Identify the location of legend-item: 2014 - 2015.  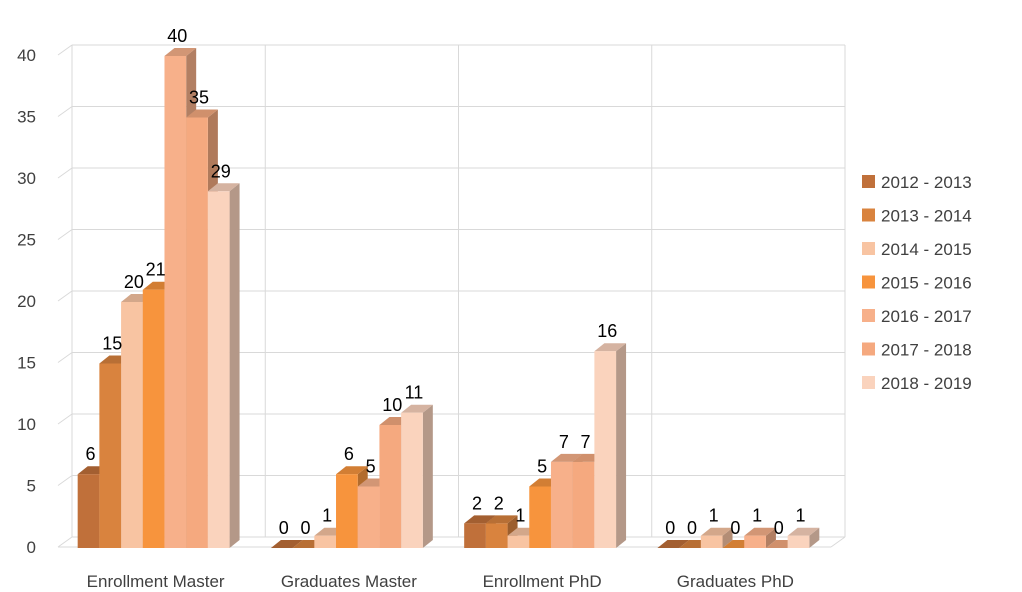
(917, 249).